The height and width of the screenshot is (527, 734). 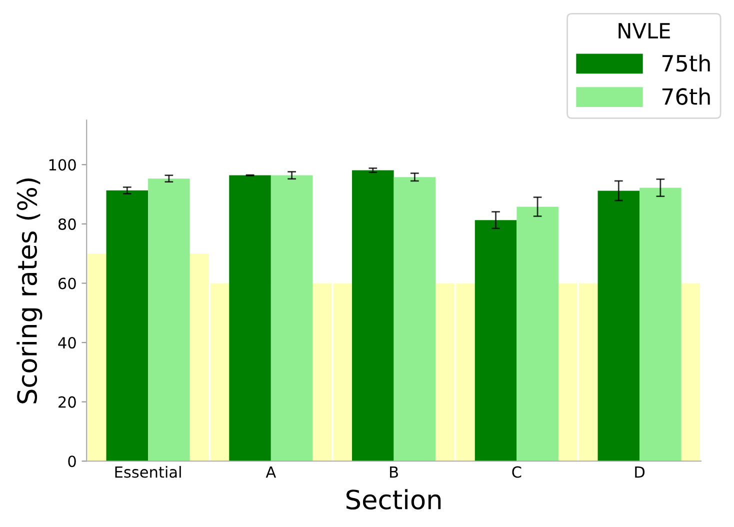 I want to click on legend-label: 75th, so click(x=686, y=63).